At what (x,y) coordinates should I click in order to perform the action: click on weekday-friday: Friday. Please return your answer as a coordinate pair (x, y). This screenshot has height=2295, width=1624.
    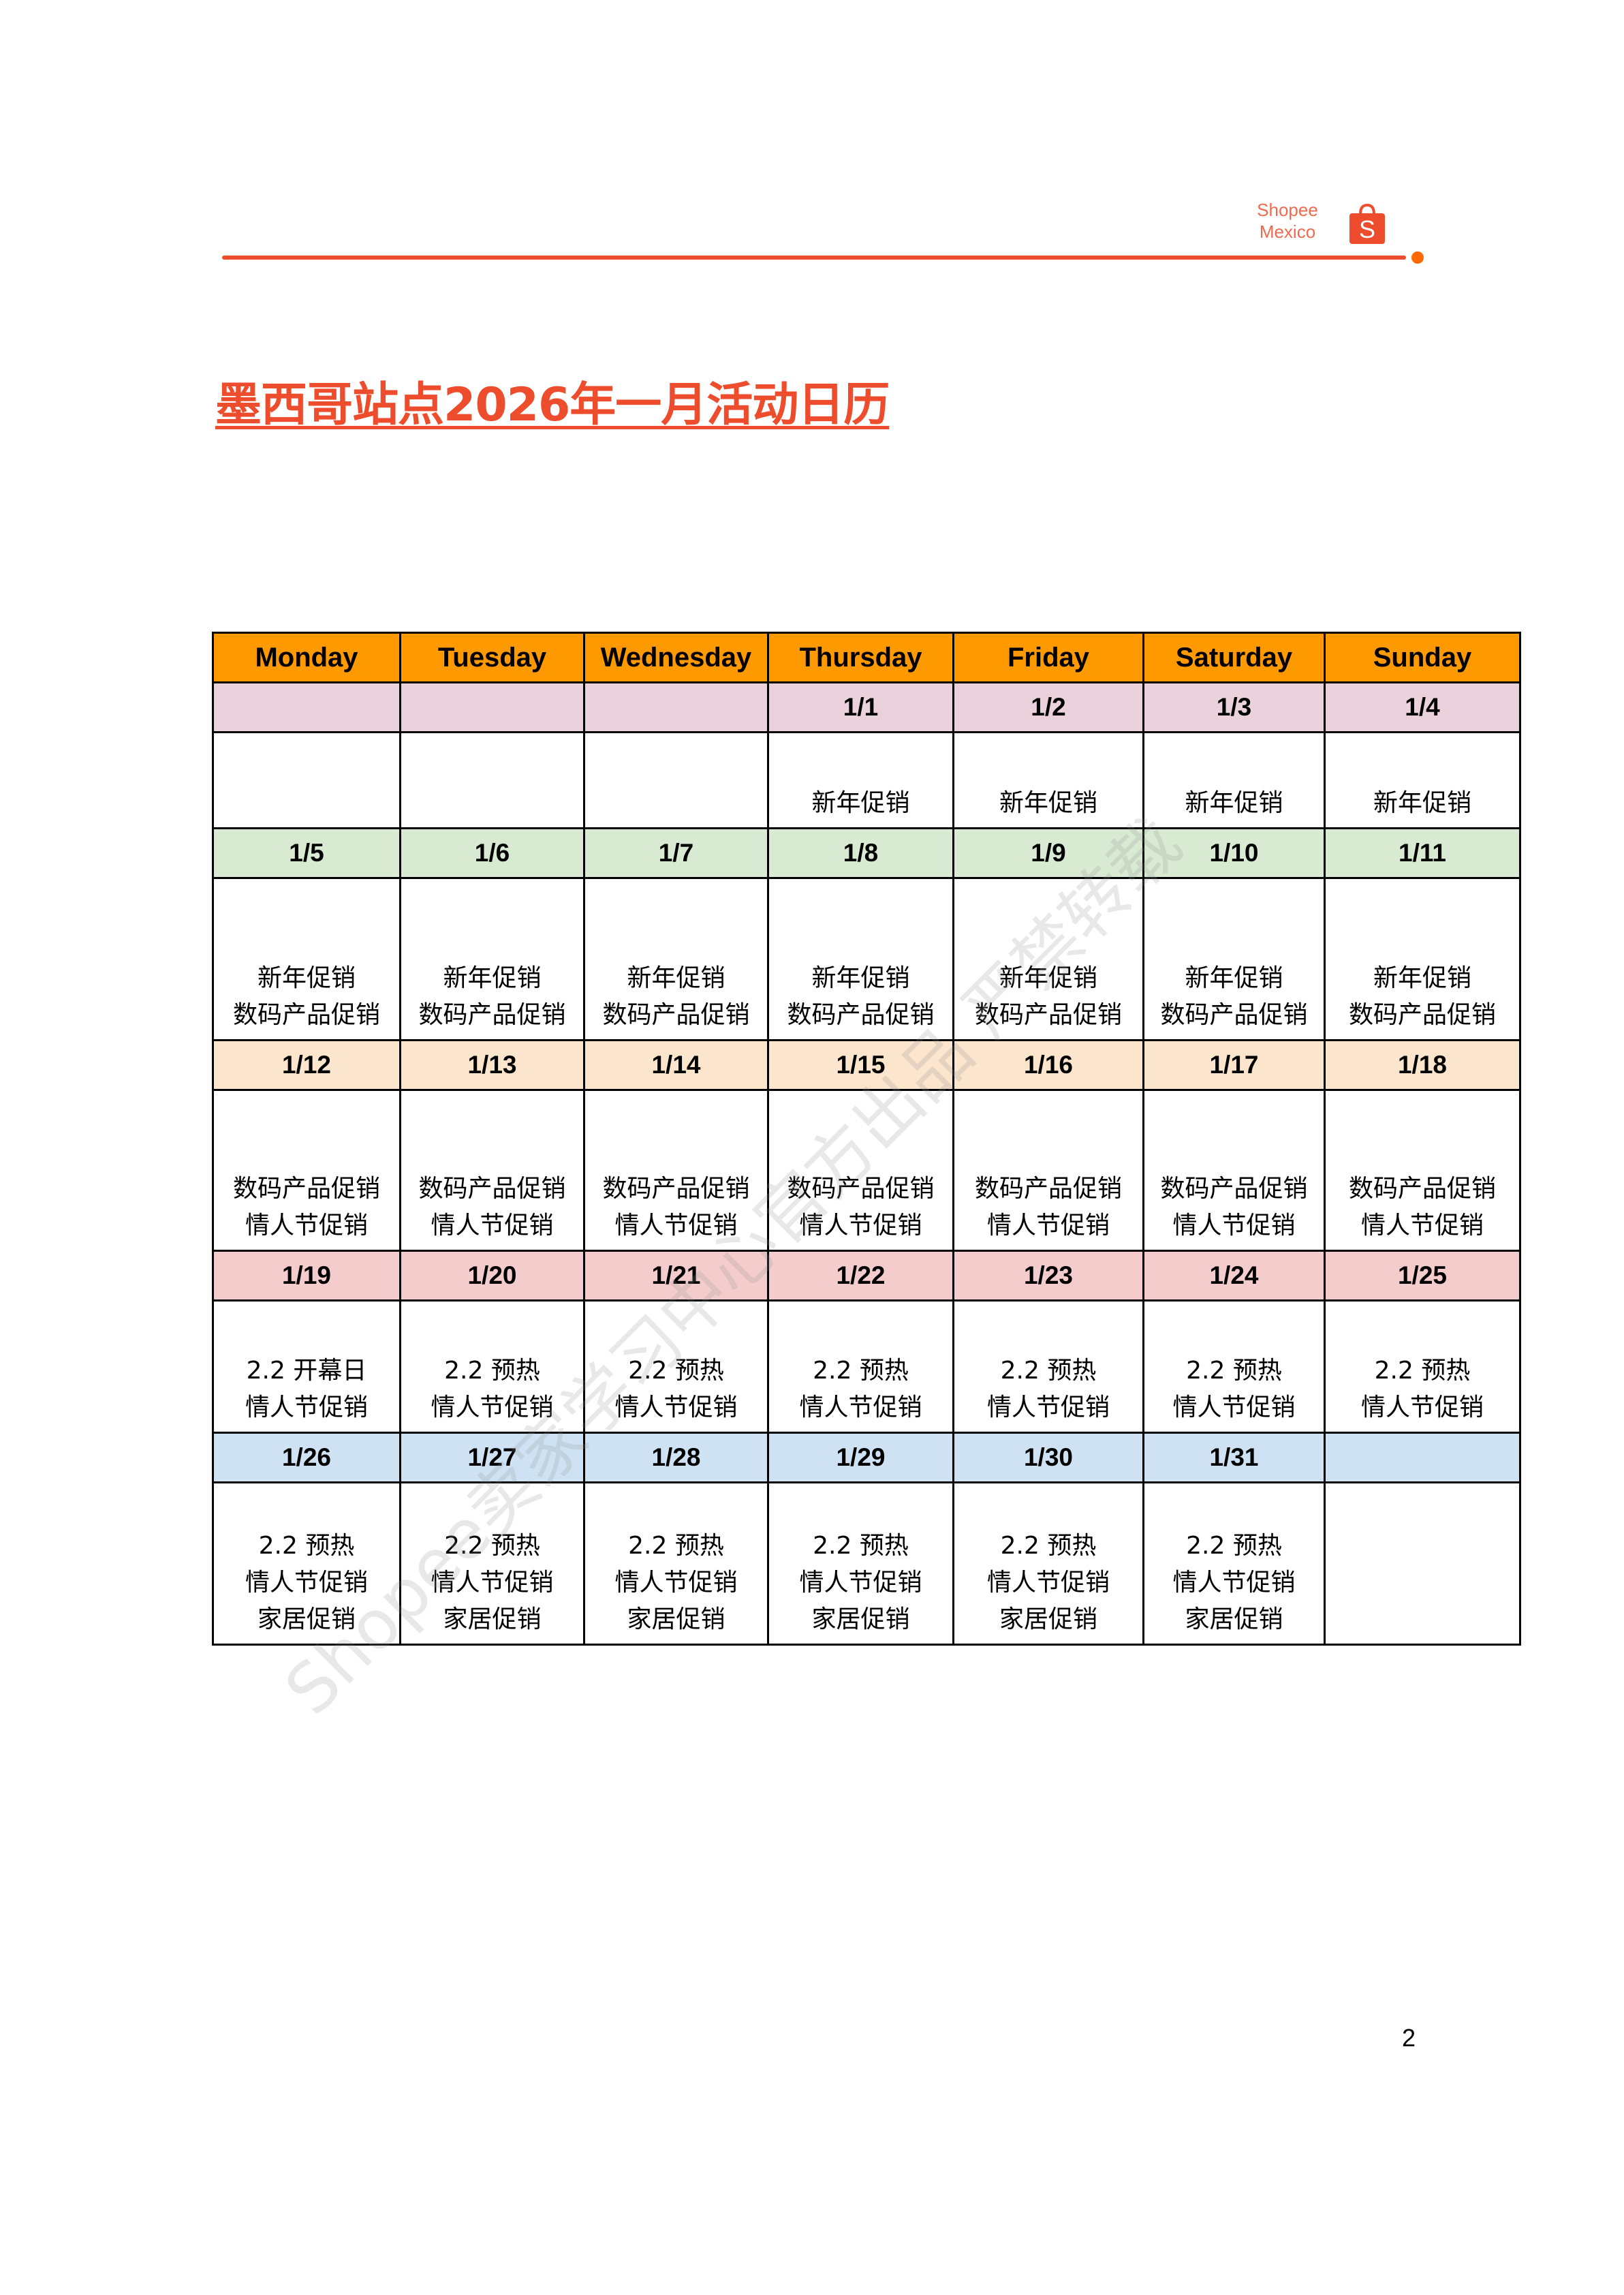
    Looking at the image, I should click on (1048, 658).